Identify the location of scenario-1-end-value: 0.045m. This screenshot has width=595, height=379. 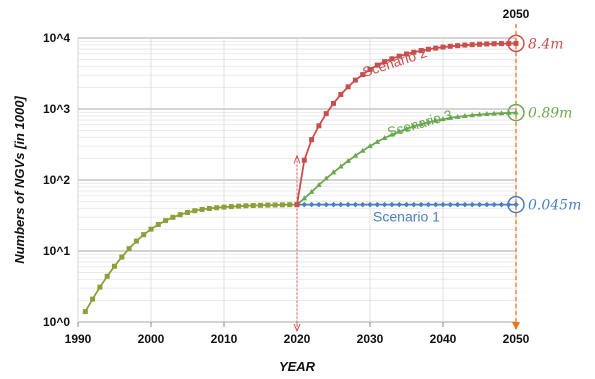
(554, 206).